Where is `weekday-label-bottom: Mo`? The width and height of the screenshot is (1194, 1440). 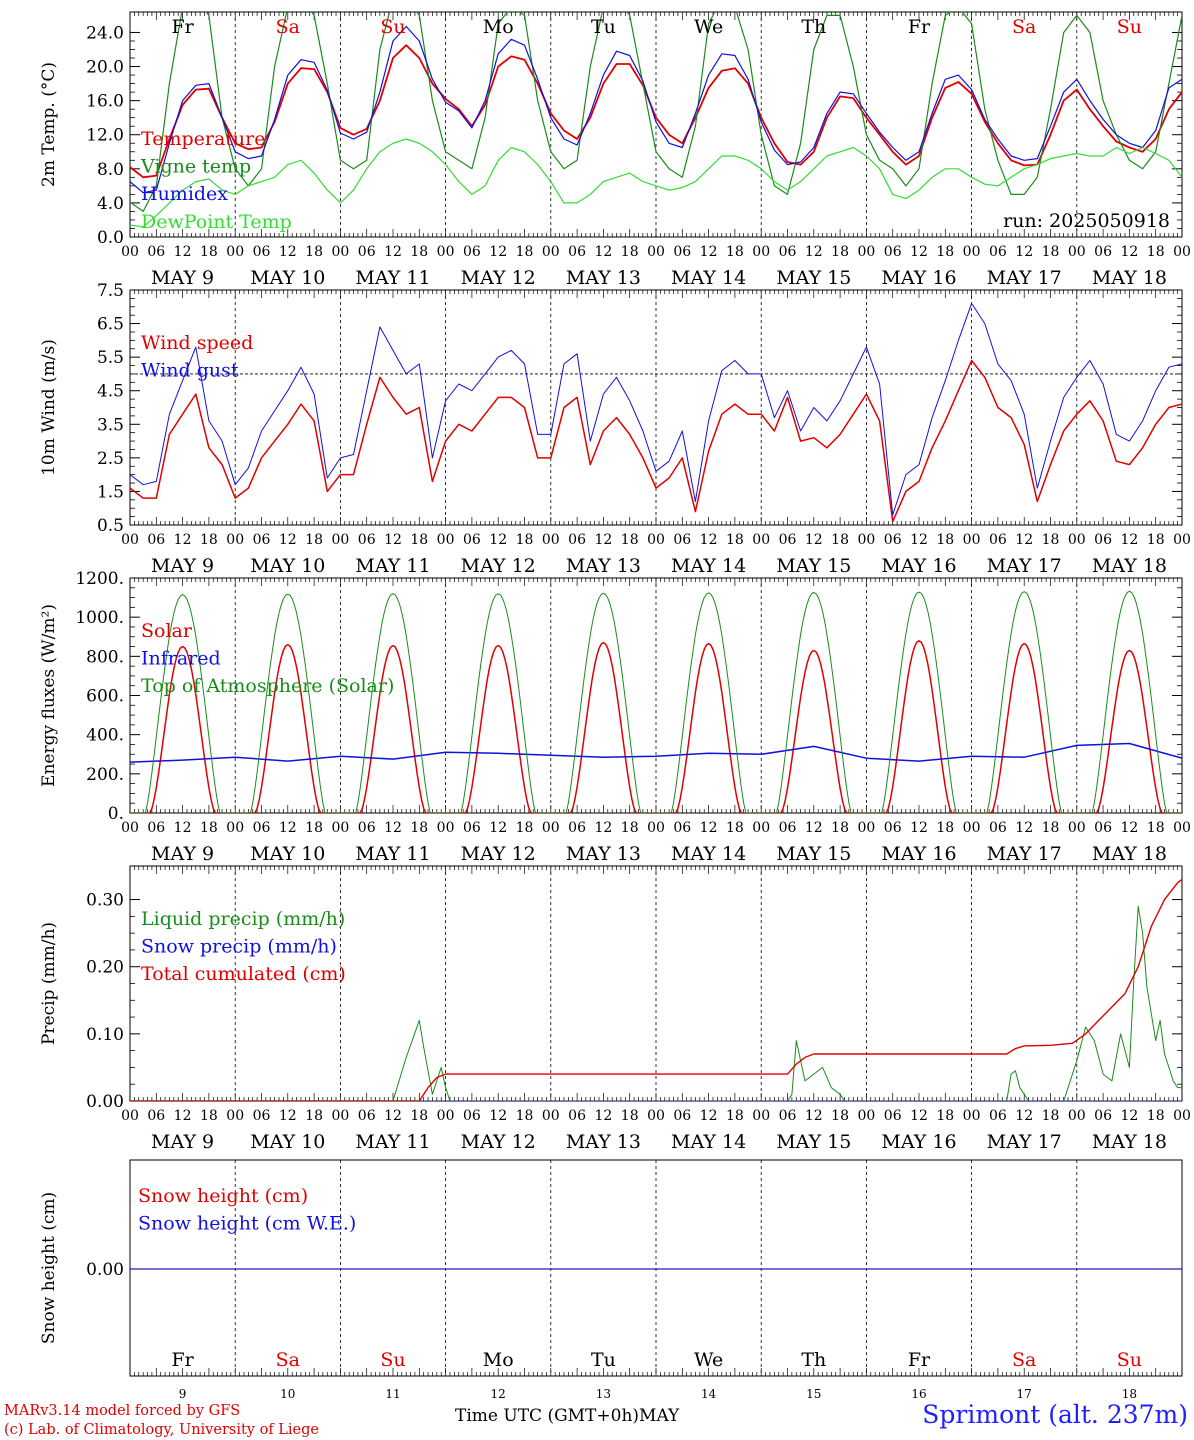 weekday-label-bottom: Mo is located at coordinates (498, 1360).